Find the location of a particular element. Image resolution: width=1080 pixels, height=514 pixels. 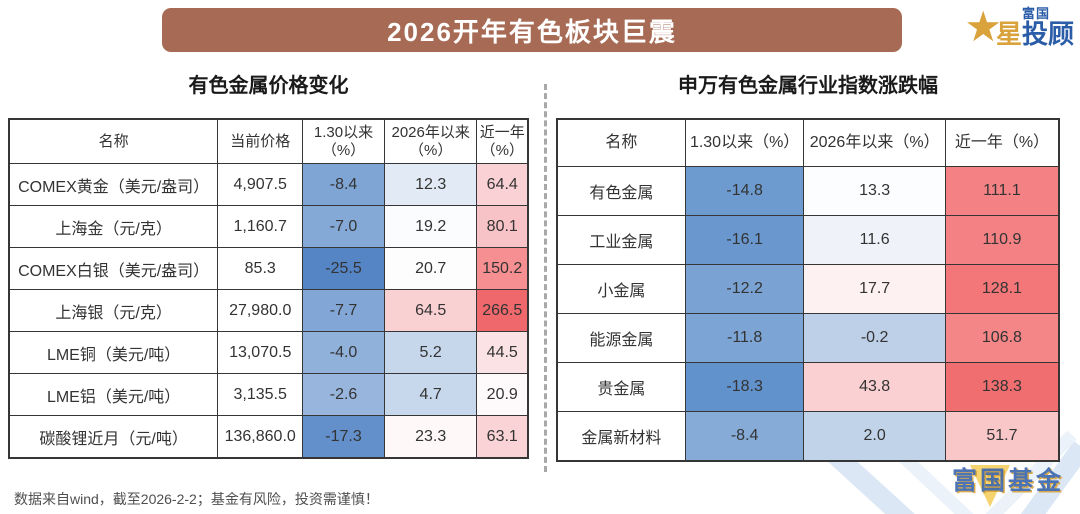

text-cell: 136,860.0 is located at coordinates (260, 437).